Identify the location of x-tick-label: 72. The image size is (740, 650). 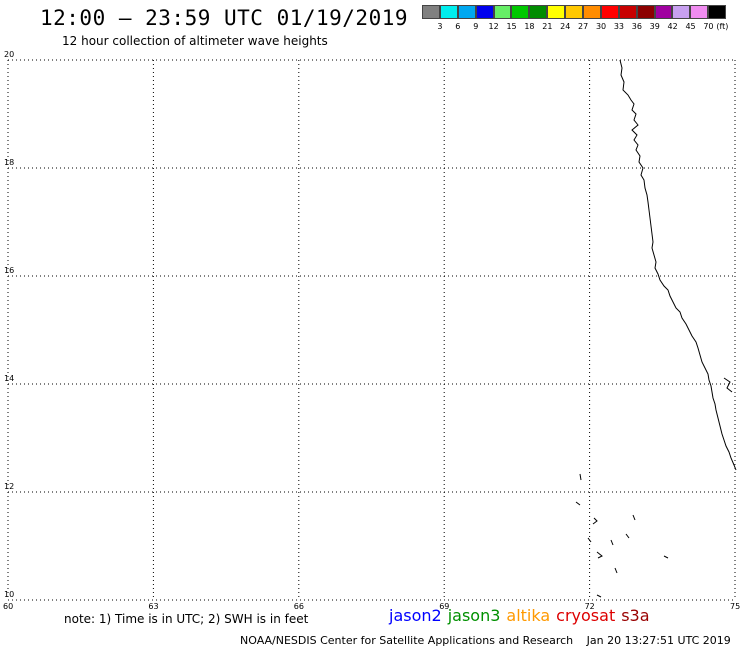
(589, 606).